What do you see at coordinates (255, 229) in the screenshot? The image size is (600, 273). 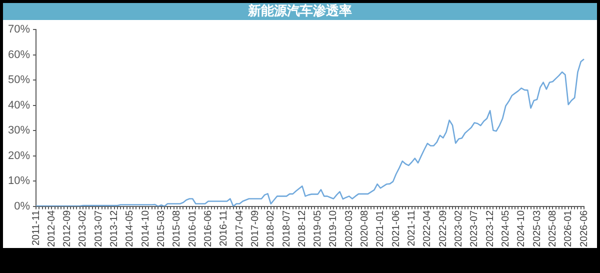 I see `x-tick-label: 2017-09` at bounding box center [255, 229].